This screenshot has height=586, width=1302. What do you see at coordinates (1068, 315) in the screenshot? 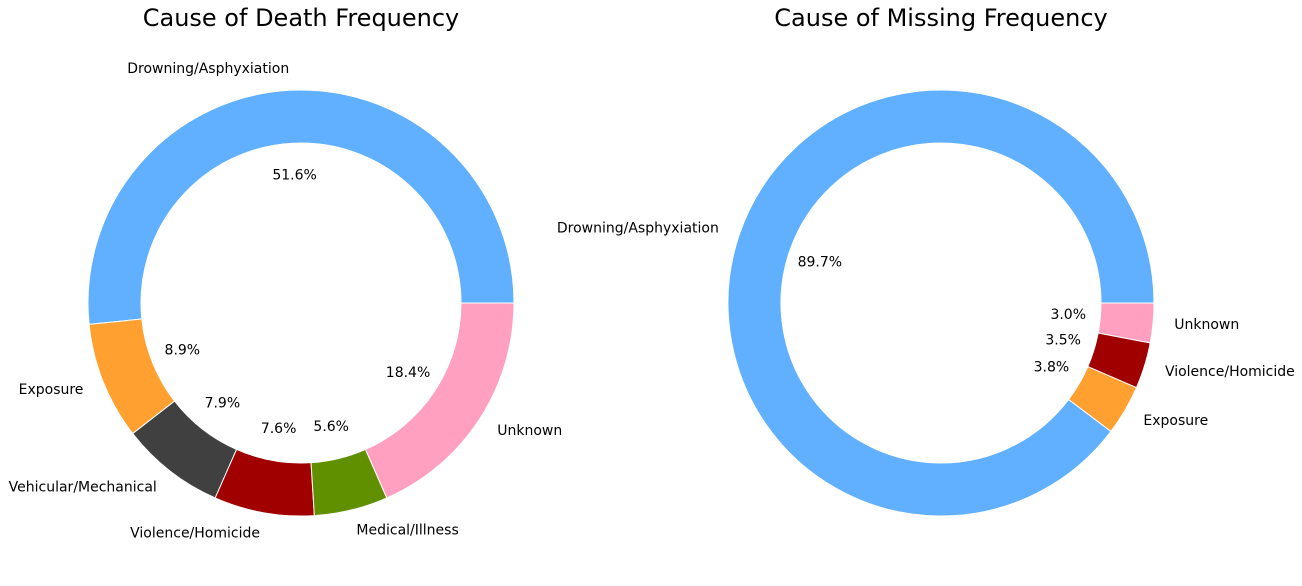
I see `percent-label-unknown: 3.0%` at bounding box center [1068, 315].